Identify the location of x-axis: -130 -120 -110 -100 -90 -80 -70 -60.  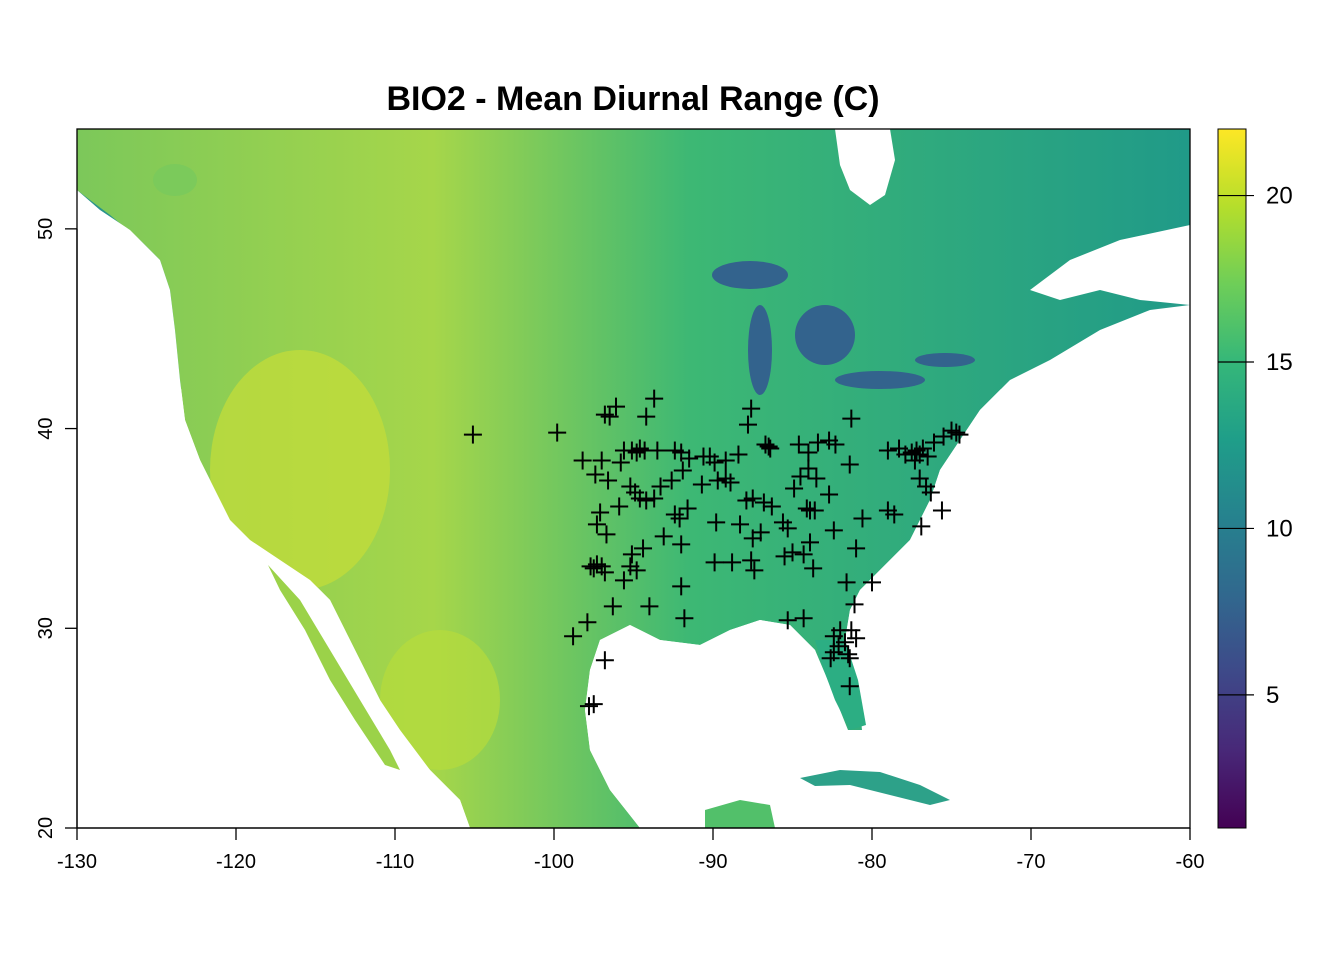
(631, 850).